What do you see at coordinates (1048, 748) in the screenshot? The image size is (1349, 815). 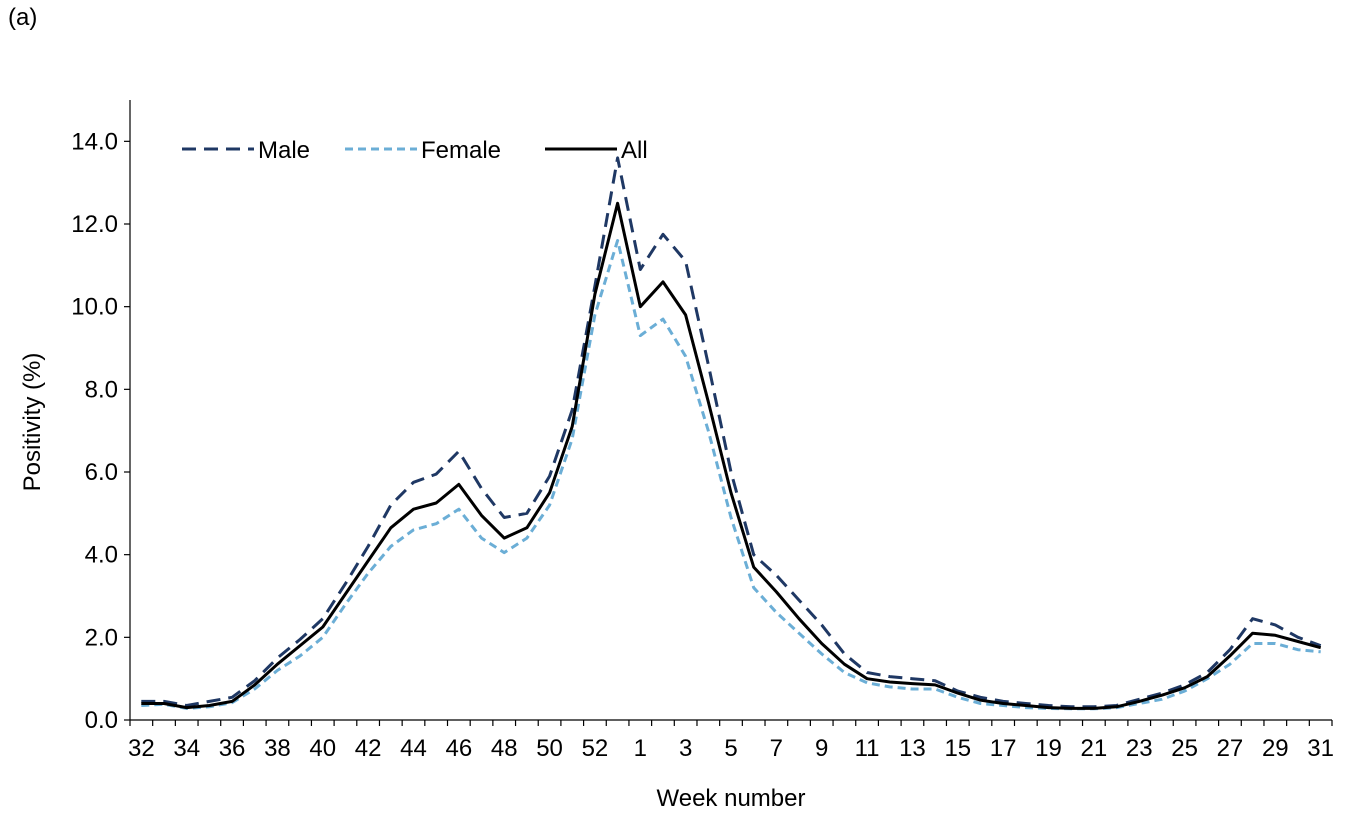 I see `x-tick-label: 19` at bounding box center [1048, 748].